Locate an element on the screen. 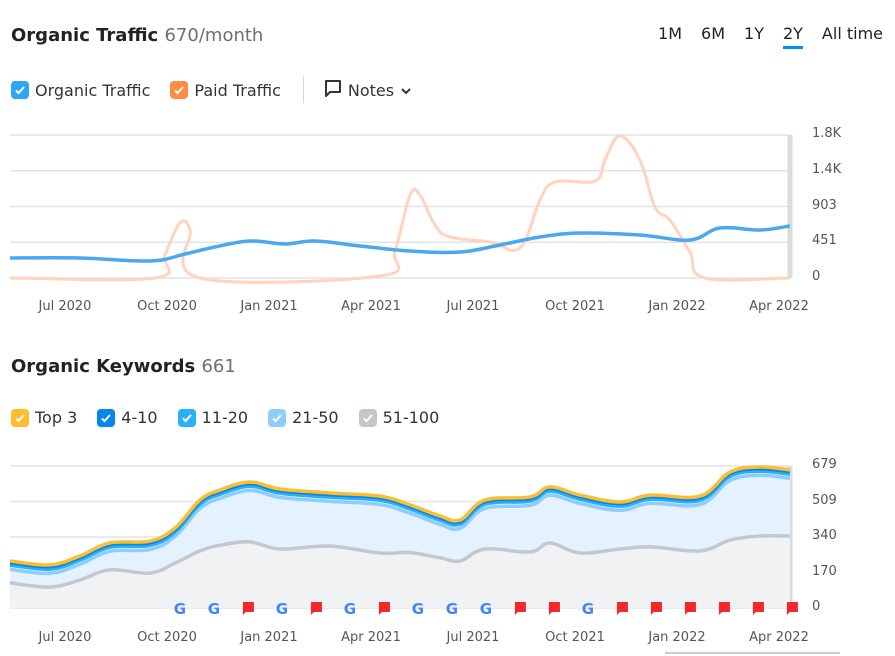 The image size is (895, 656). period-1y: 1Y is located at coordinates (754, 33).